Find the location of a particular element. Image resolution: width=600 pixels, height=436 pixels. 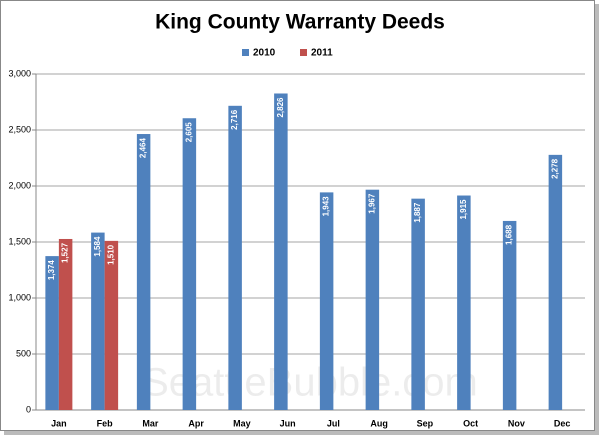

x-tick-label: Feb is located at coordinates (105, 423).